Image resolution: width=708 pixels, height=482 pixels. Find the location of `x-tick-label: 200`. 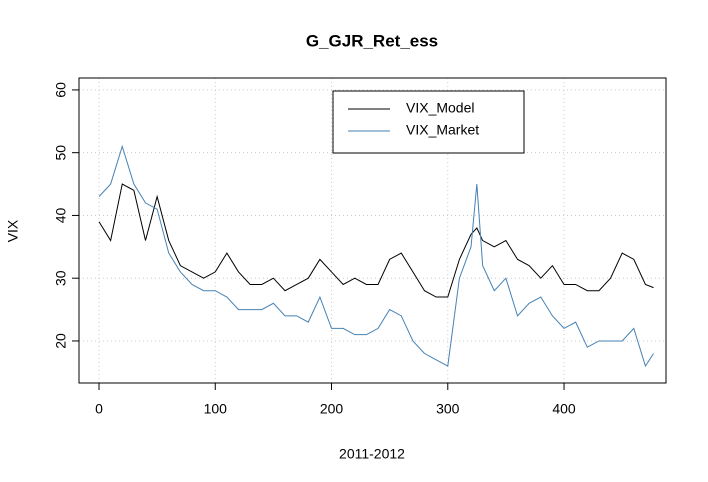

x-tick-label: 200 is located at coordinates (332, 409).